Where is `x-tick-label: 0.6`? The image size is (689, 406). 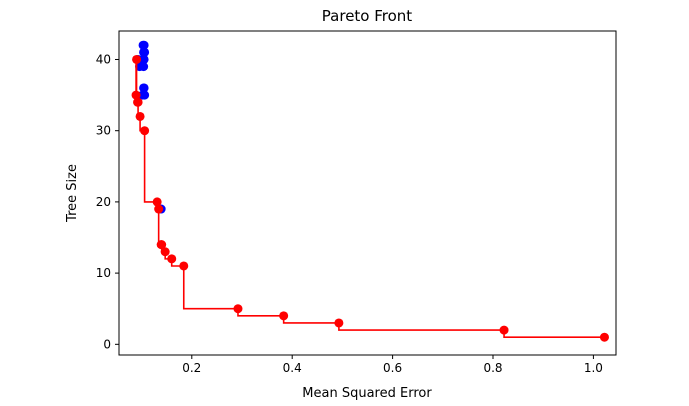
x-tick-label: 0.6 is located at coordinates (392, 368).